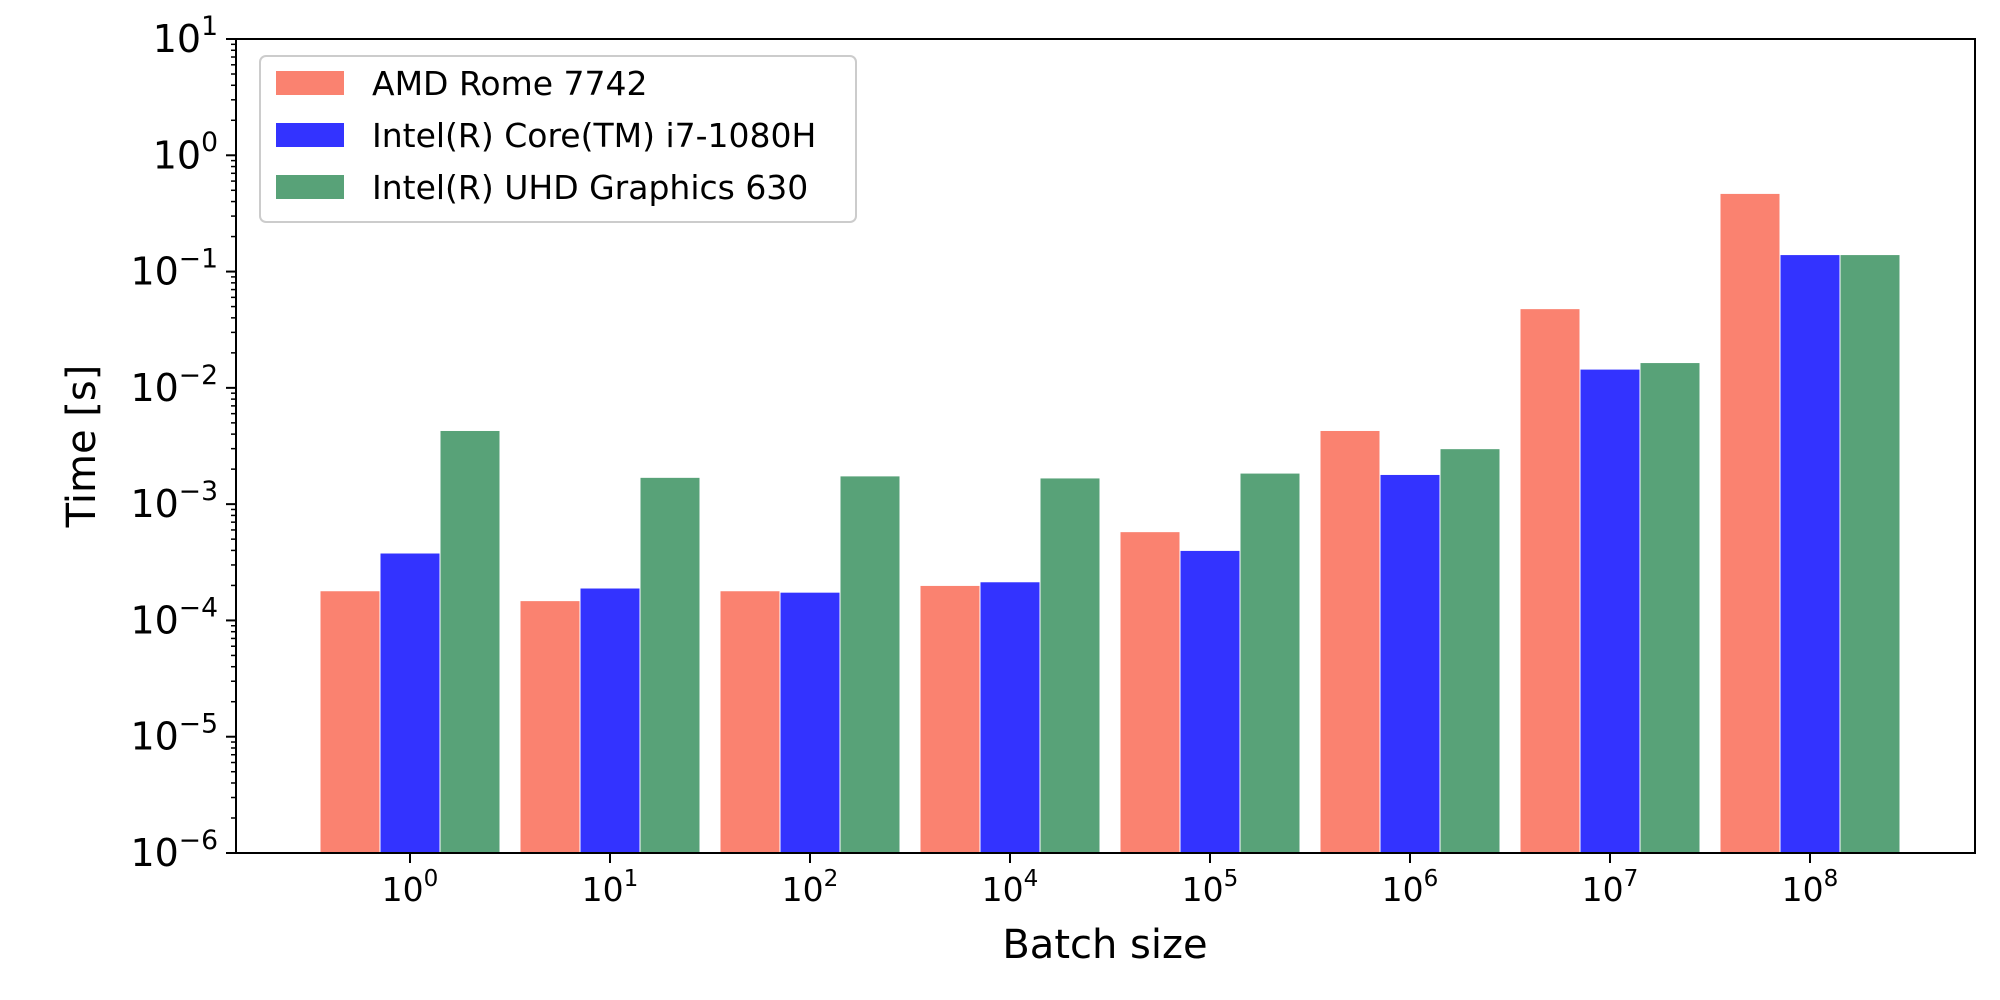 The width and height of the screenshot is (2000, 1000). What do you see at coordinates (1470, 651) in the screenshot?
I see `bar-series3-cat6` at bounding box center [1470, 651].